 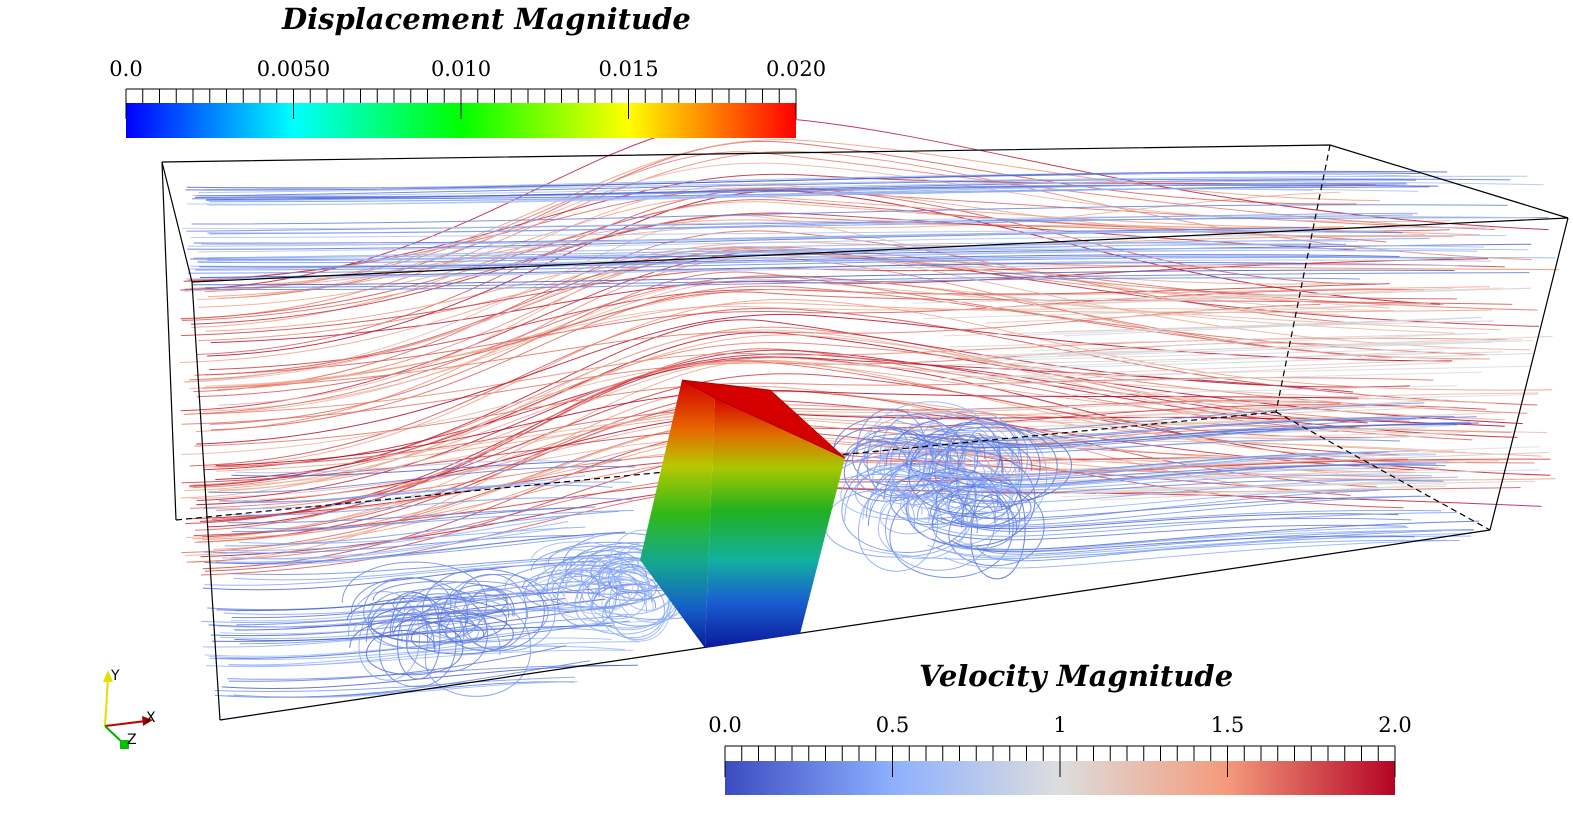 I want to click on velocity-tick-label: 0.5, so click(x=892, y=725).